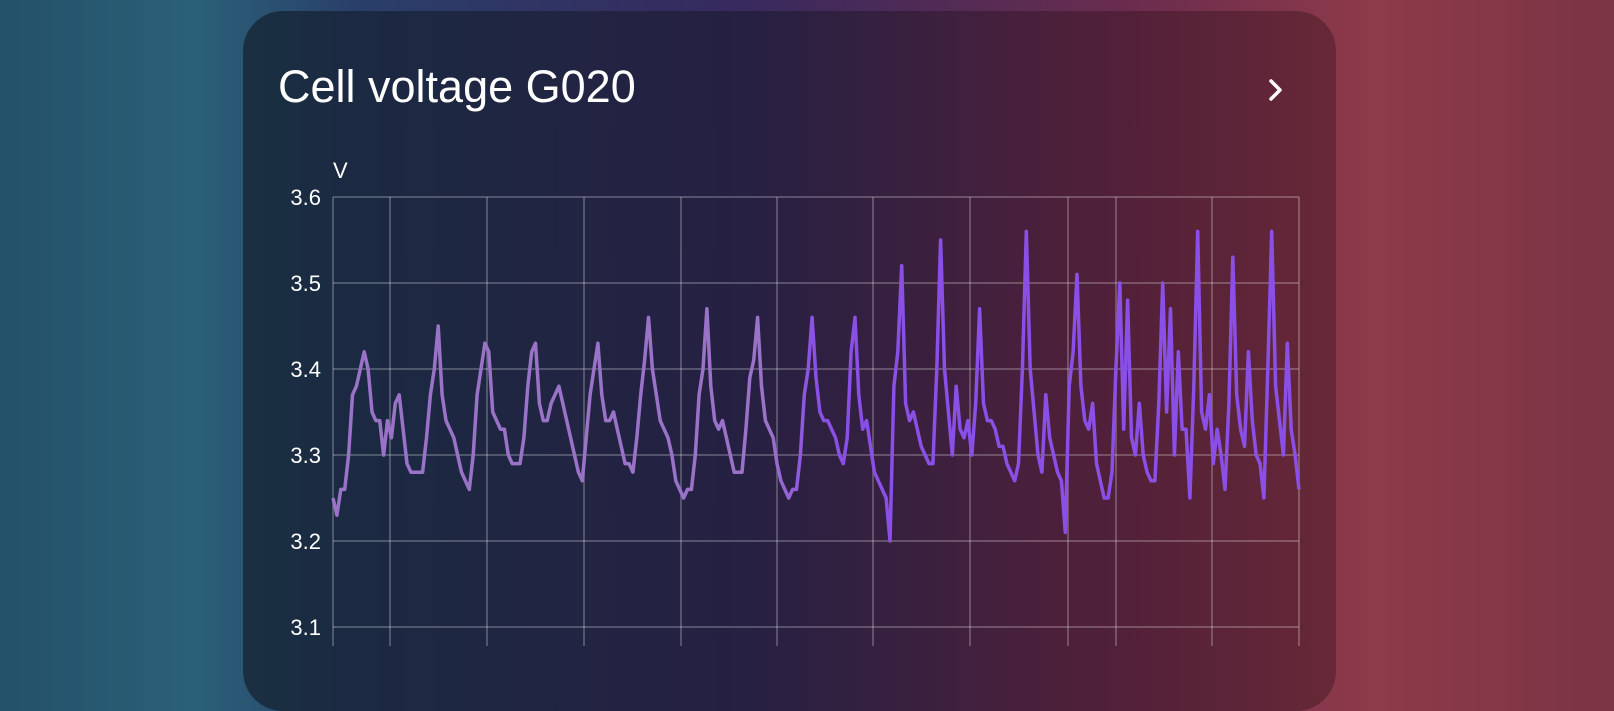  What do you see at coordinates (305, 627) in the screenshot?
I see `y-tick-label: 3.1` at bounding box center [305, 627].